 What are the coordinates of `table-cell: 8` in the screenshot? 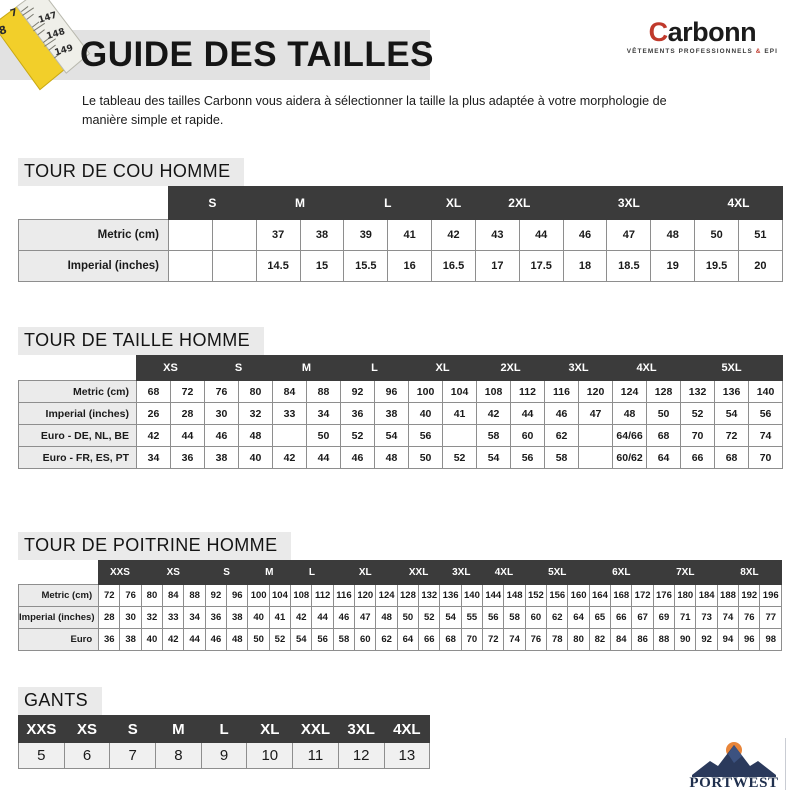 It's located at (178, 755).